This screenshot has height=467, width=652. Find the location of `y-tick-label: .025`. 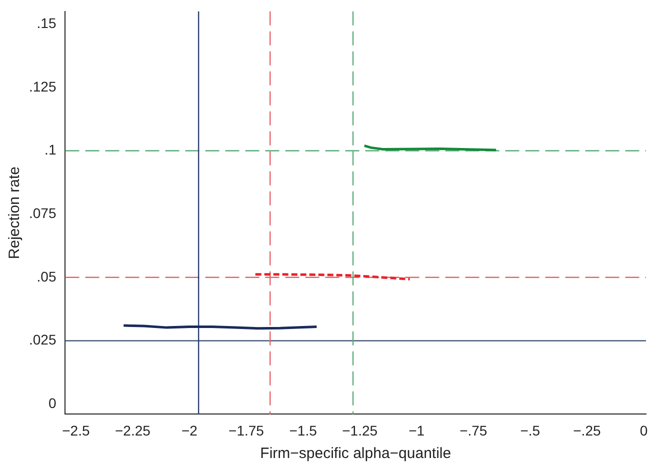

y-tick-label: .025 is located at coordinates (42, 340).